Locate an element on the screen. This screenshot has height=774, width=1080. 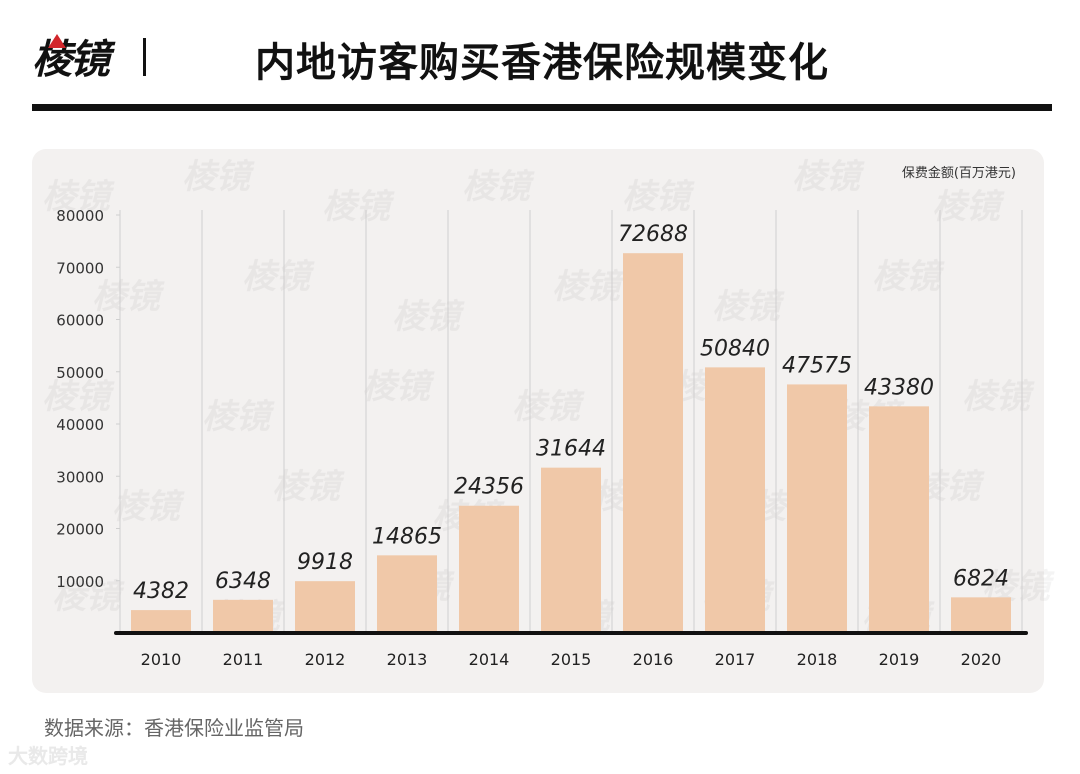
data-label: 43380 is located at coordinates (899, 387).